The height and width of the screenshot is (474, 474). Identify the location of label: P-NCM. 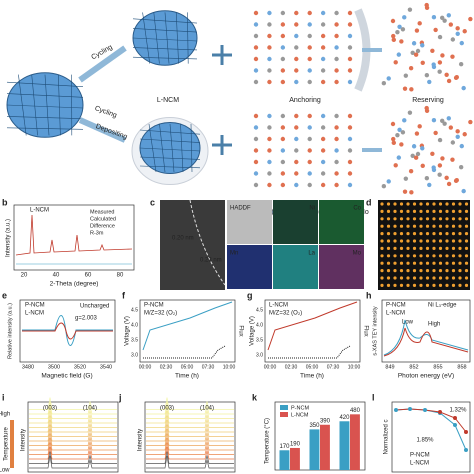
(154, 306).